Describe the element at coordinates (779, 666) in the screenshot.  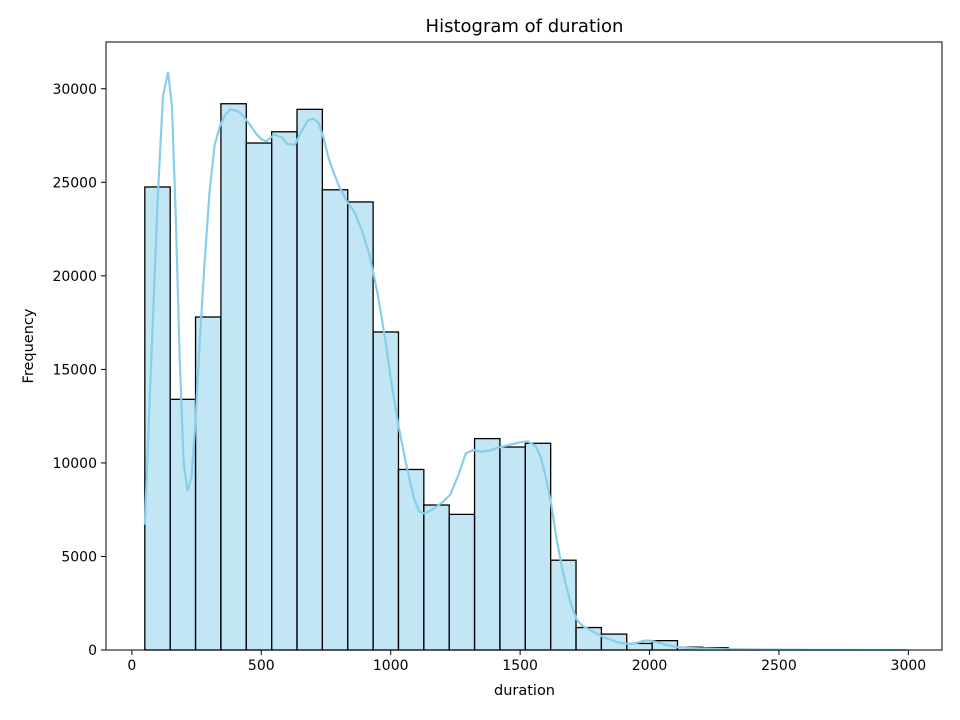
I see `x-tick-label-2500: 2500` at that location.